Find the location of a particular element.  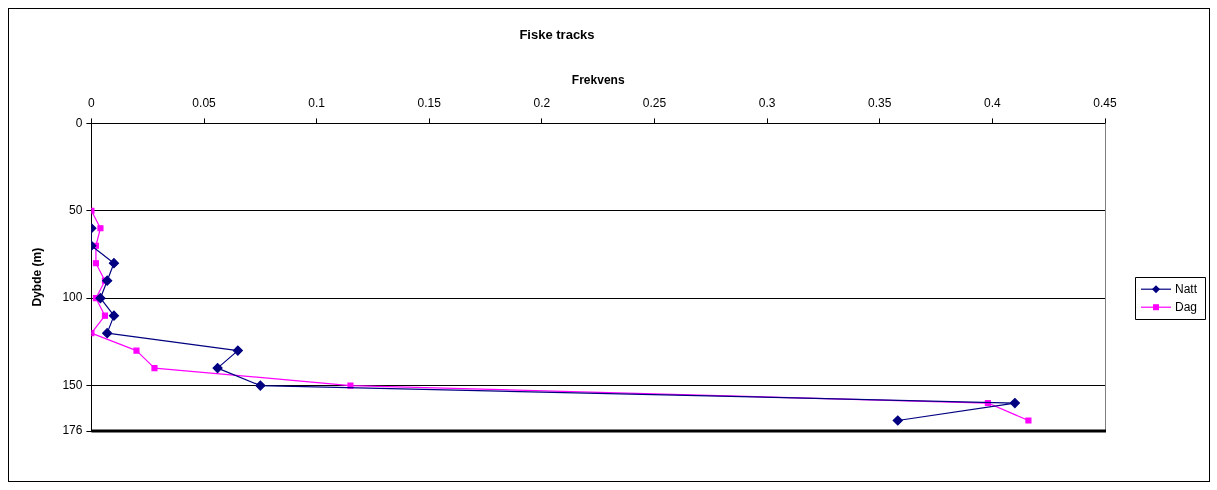

x-tick-label: 0.45 is located at coordinates (1105, 102).